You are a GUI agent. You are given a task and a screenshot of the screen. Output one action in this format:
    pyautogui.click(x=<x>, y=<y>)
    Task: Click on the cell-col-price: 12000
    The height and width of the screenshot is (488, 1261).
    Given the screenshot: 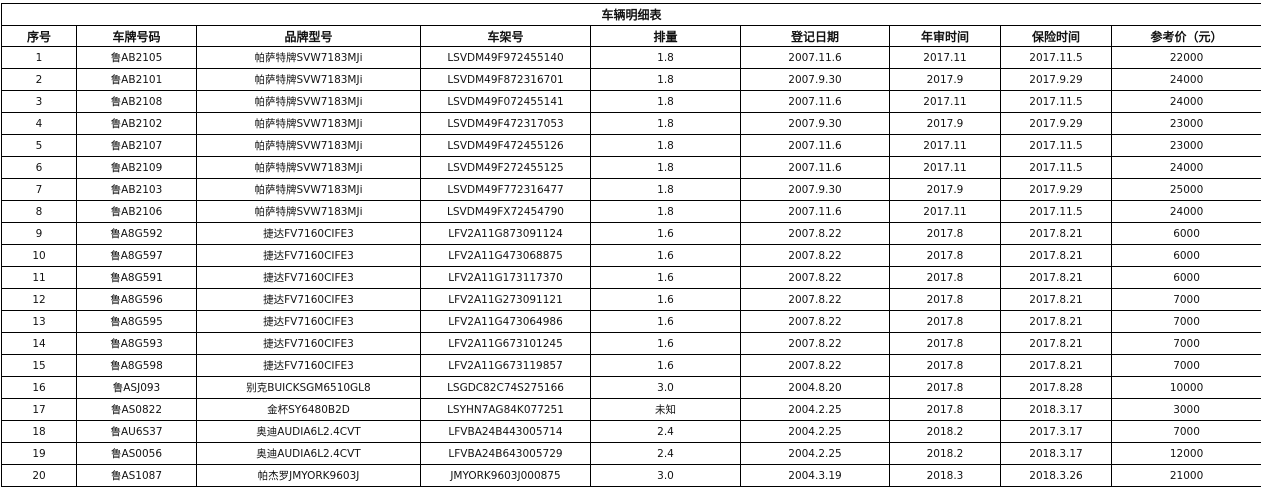 What is the action you would take?
    pyautogui.click(x=1185, y=453)
    